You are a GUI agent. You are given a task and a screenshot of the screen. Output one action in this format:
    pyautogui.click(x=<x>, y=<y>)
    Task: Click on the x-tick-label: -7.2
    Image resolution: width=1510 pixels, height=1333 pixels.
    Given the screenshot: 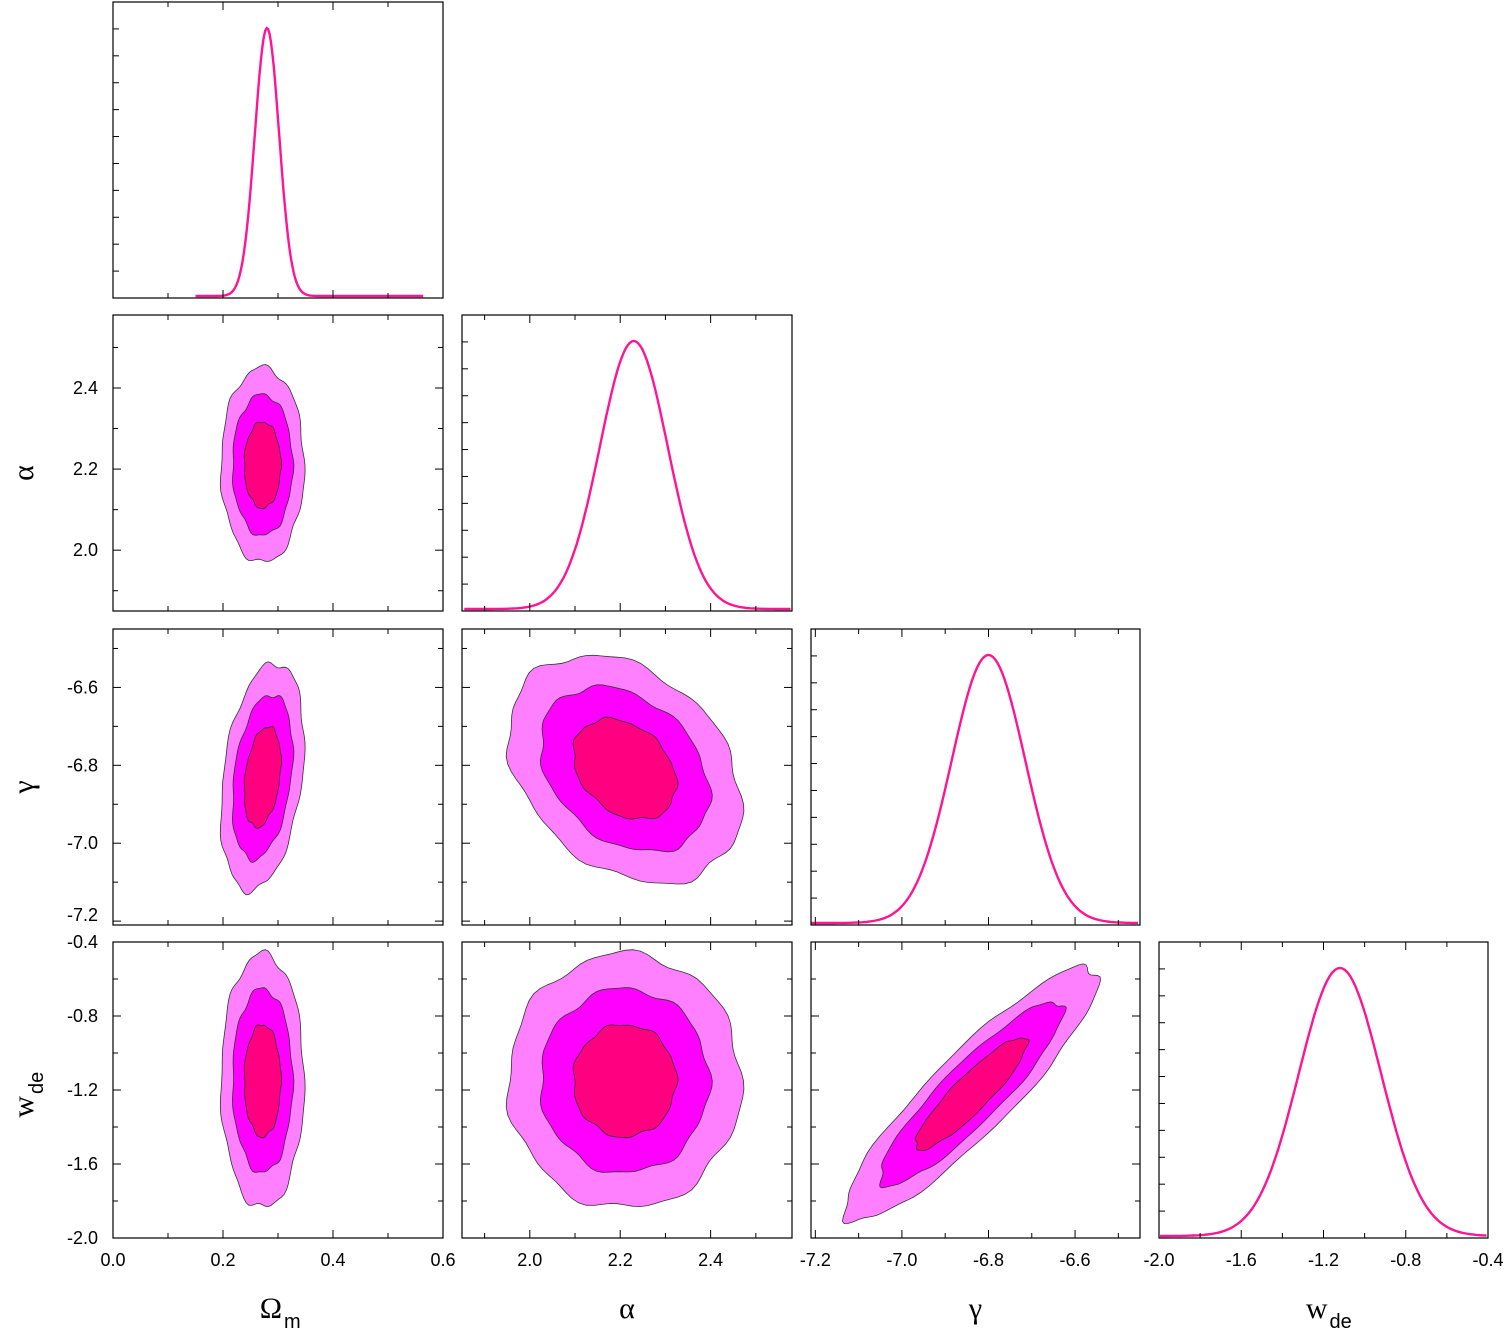 What is the action you would take?
    pyautogui.click(x=815, y=1260)
    